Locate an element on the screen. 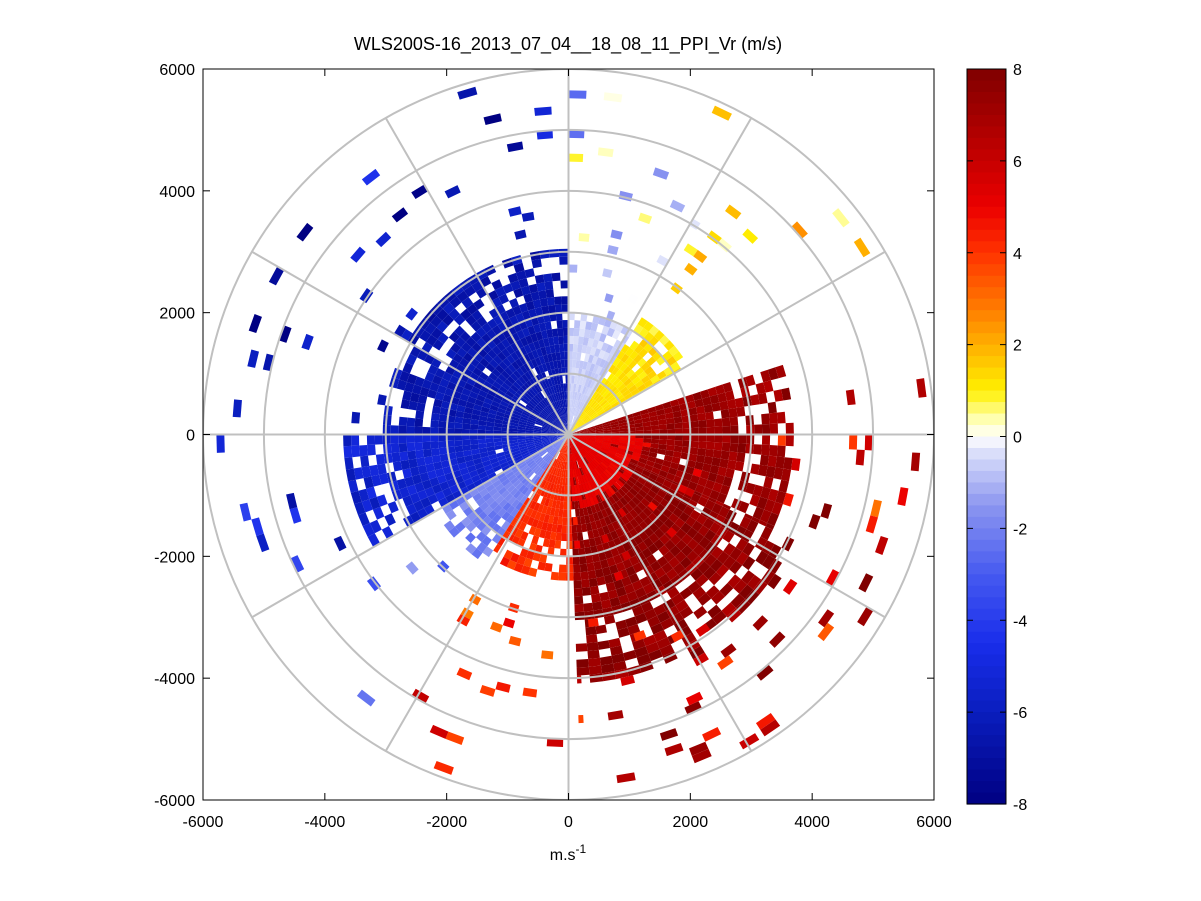 This screenshot has height=901, width=1201. azimuth-spoke is located at coordinates (660, 593).